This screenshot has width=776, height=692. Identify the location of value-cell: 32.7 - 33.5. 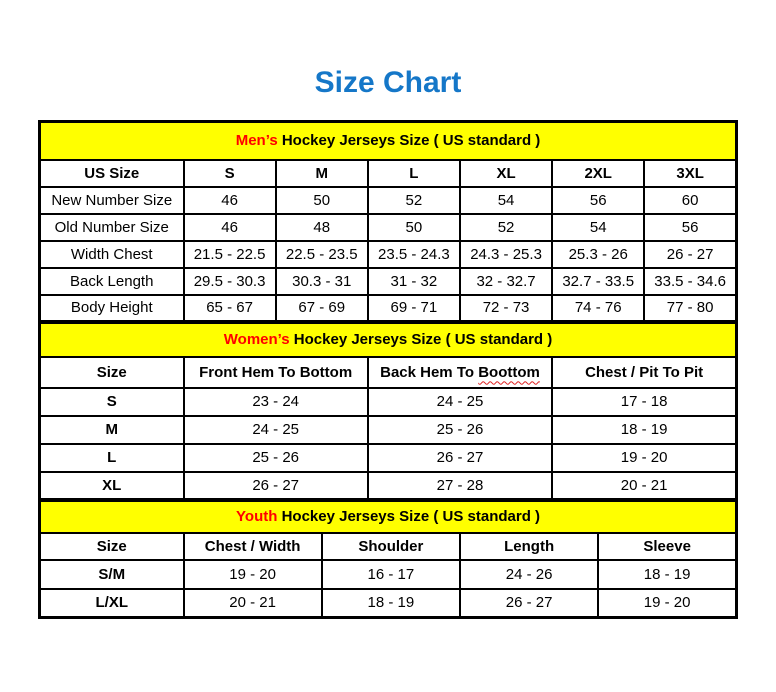
(598, 281).